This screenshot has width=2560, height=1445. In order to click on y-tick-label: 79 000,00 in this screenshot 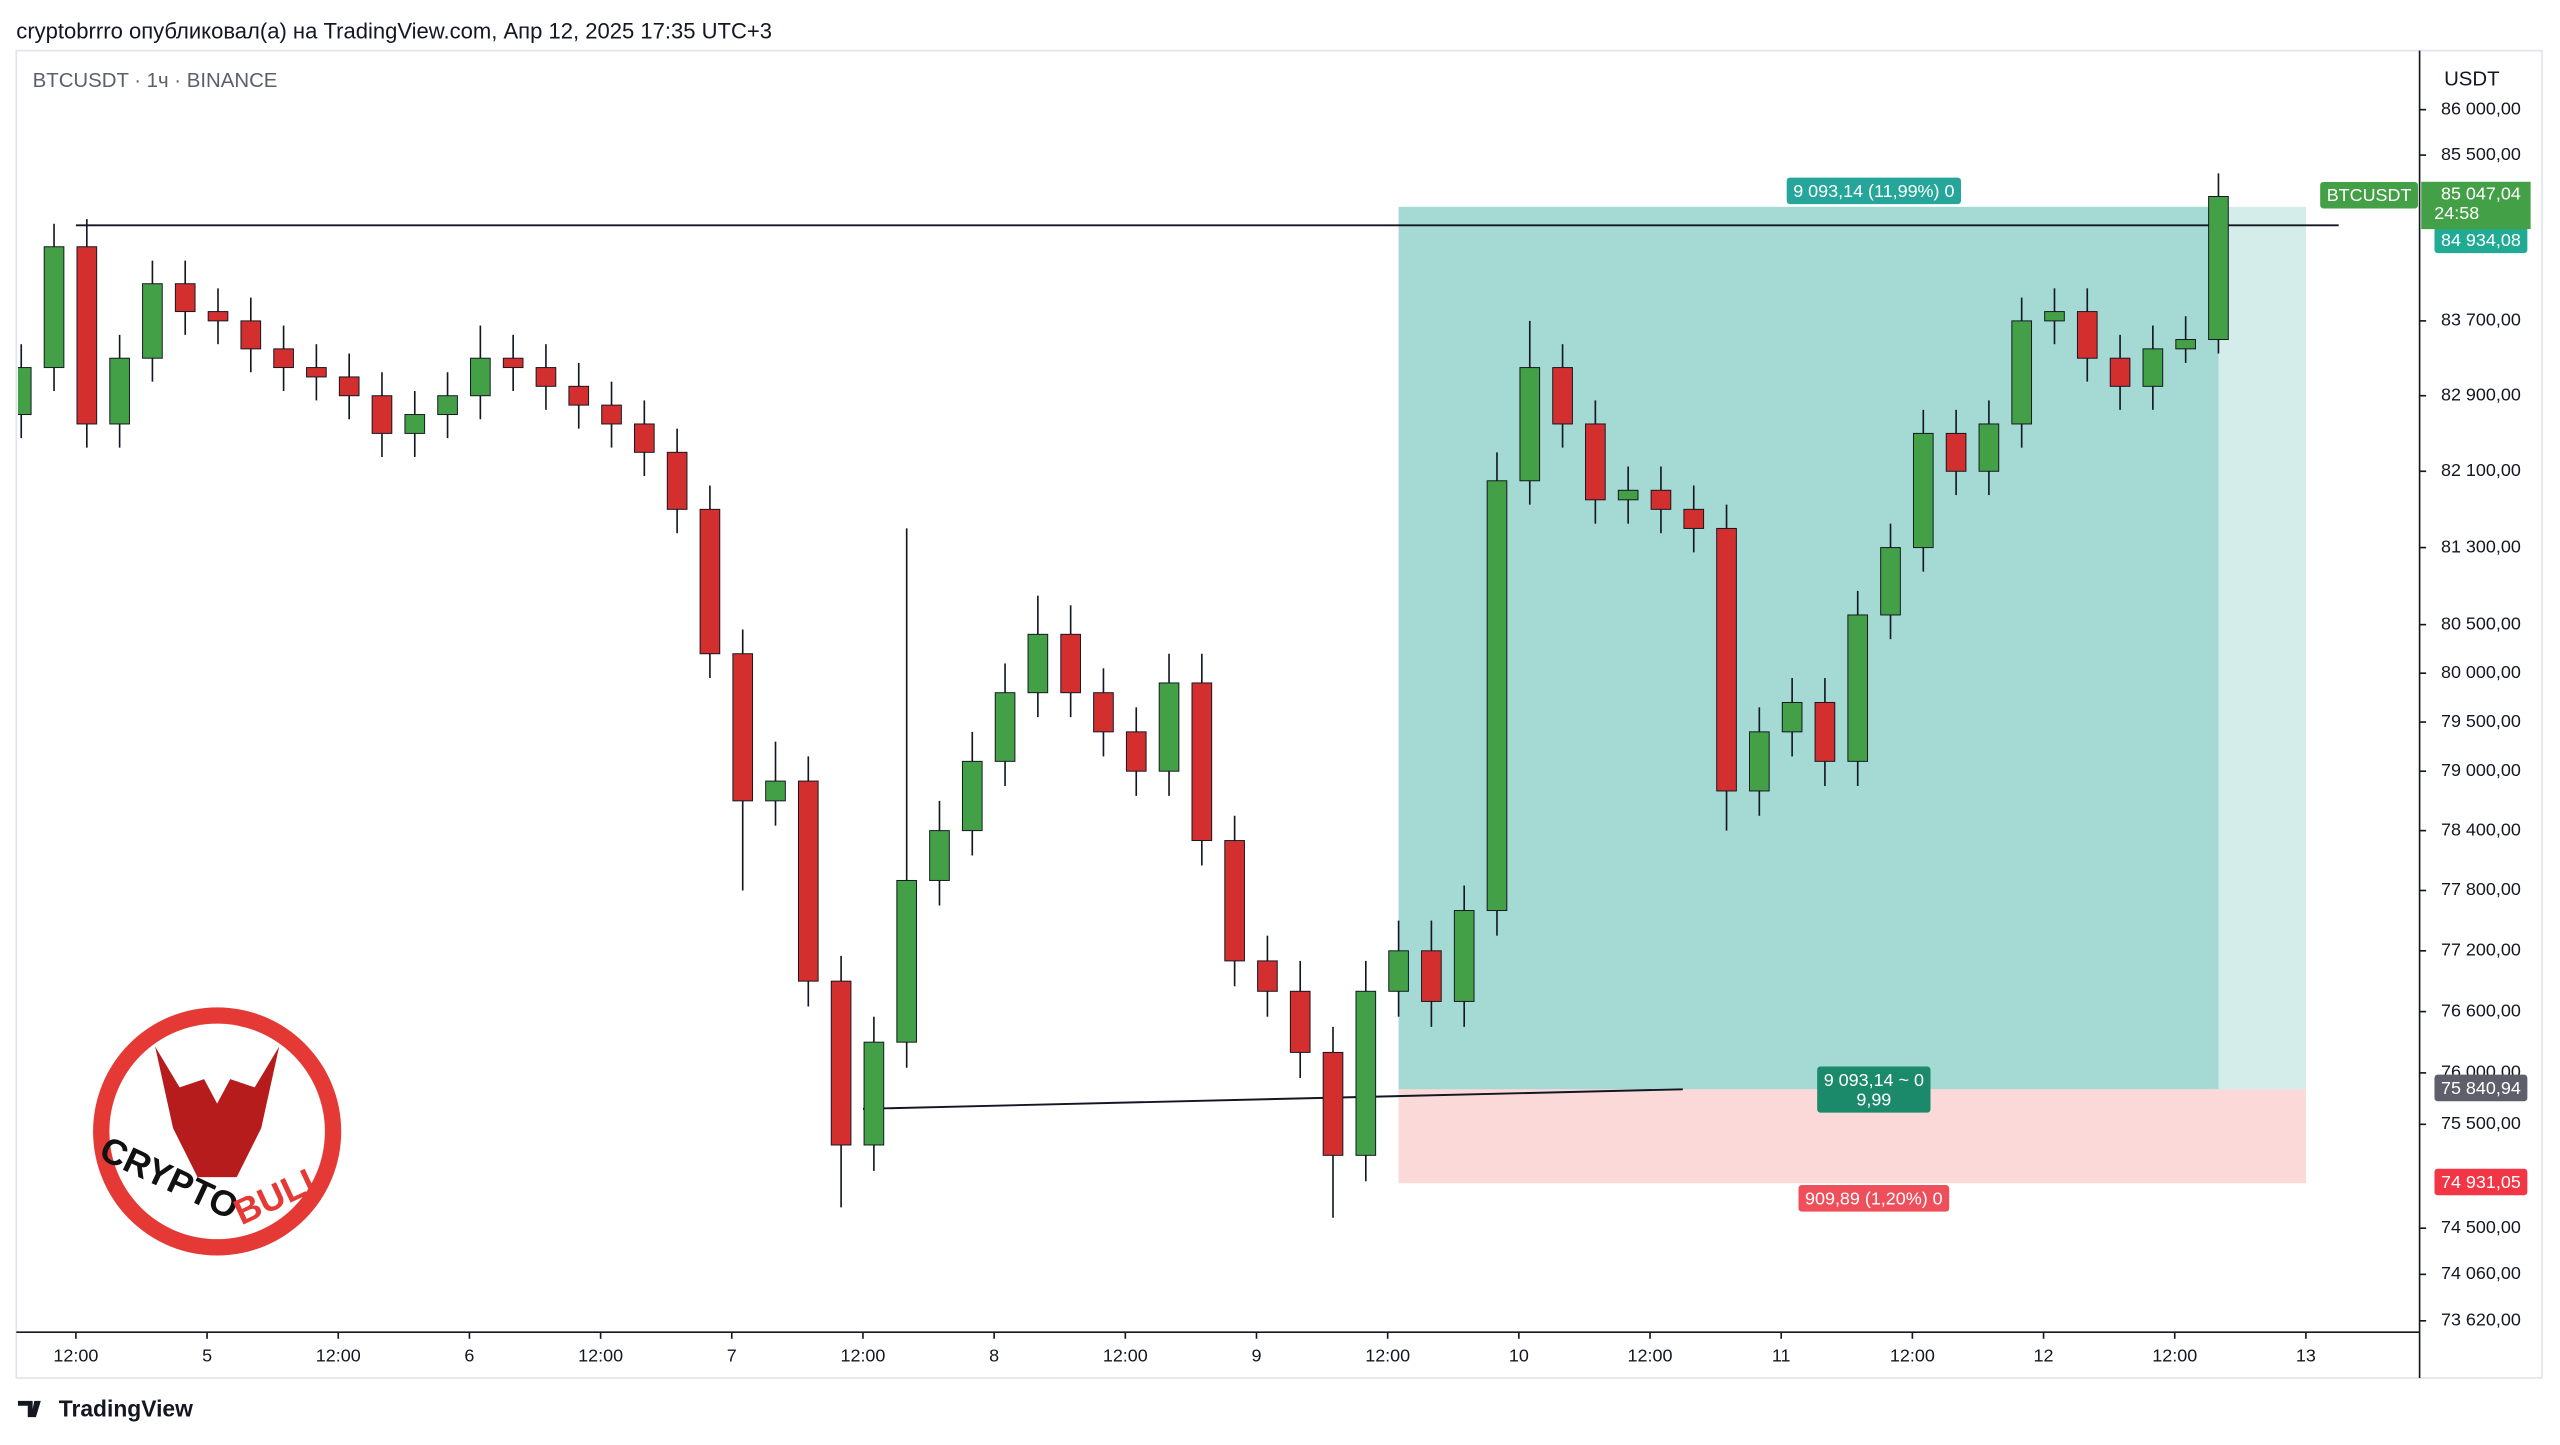, I will do `click(2481, 770)`.